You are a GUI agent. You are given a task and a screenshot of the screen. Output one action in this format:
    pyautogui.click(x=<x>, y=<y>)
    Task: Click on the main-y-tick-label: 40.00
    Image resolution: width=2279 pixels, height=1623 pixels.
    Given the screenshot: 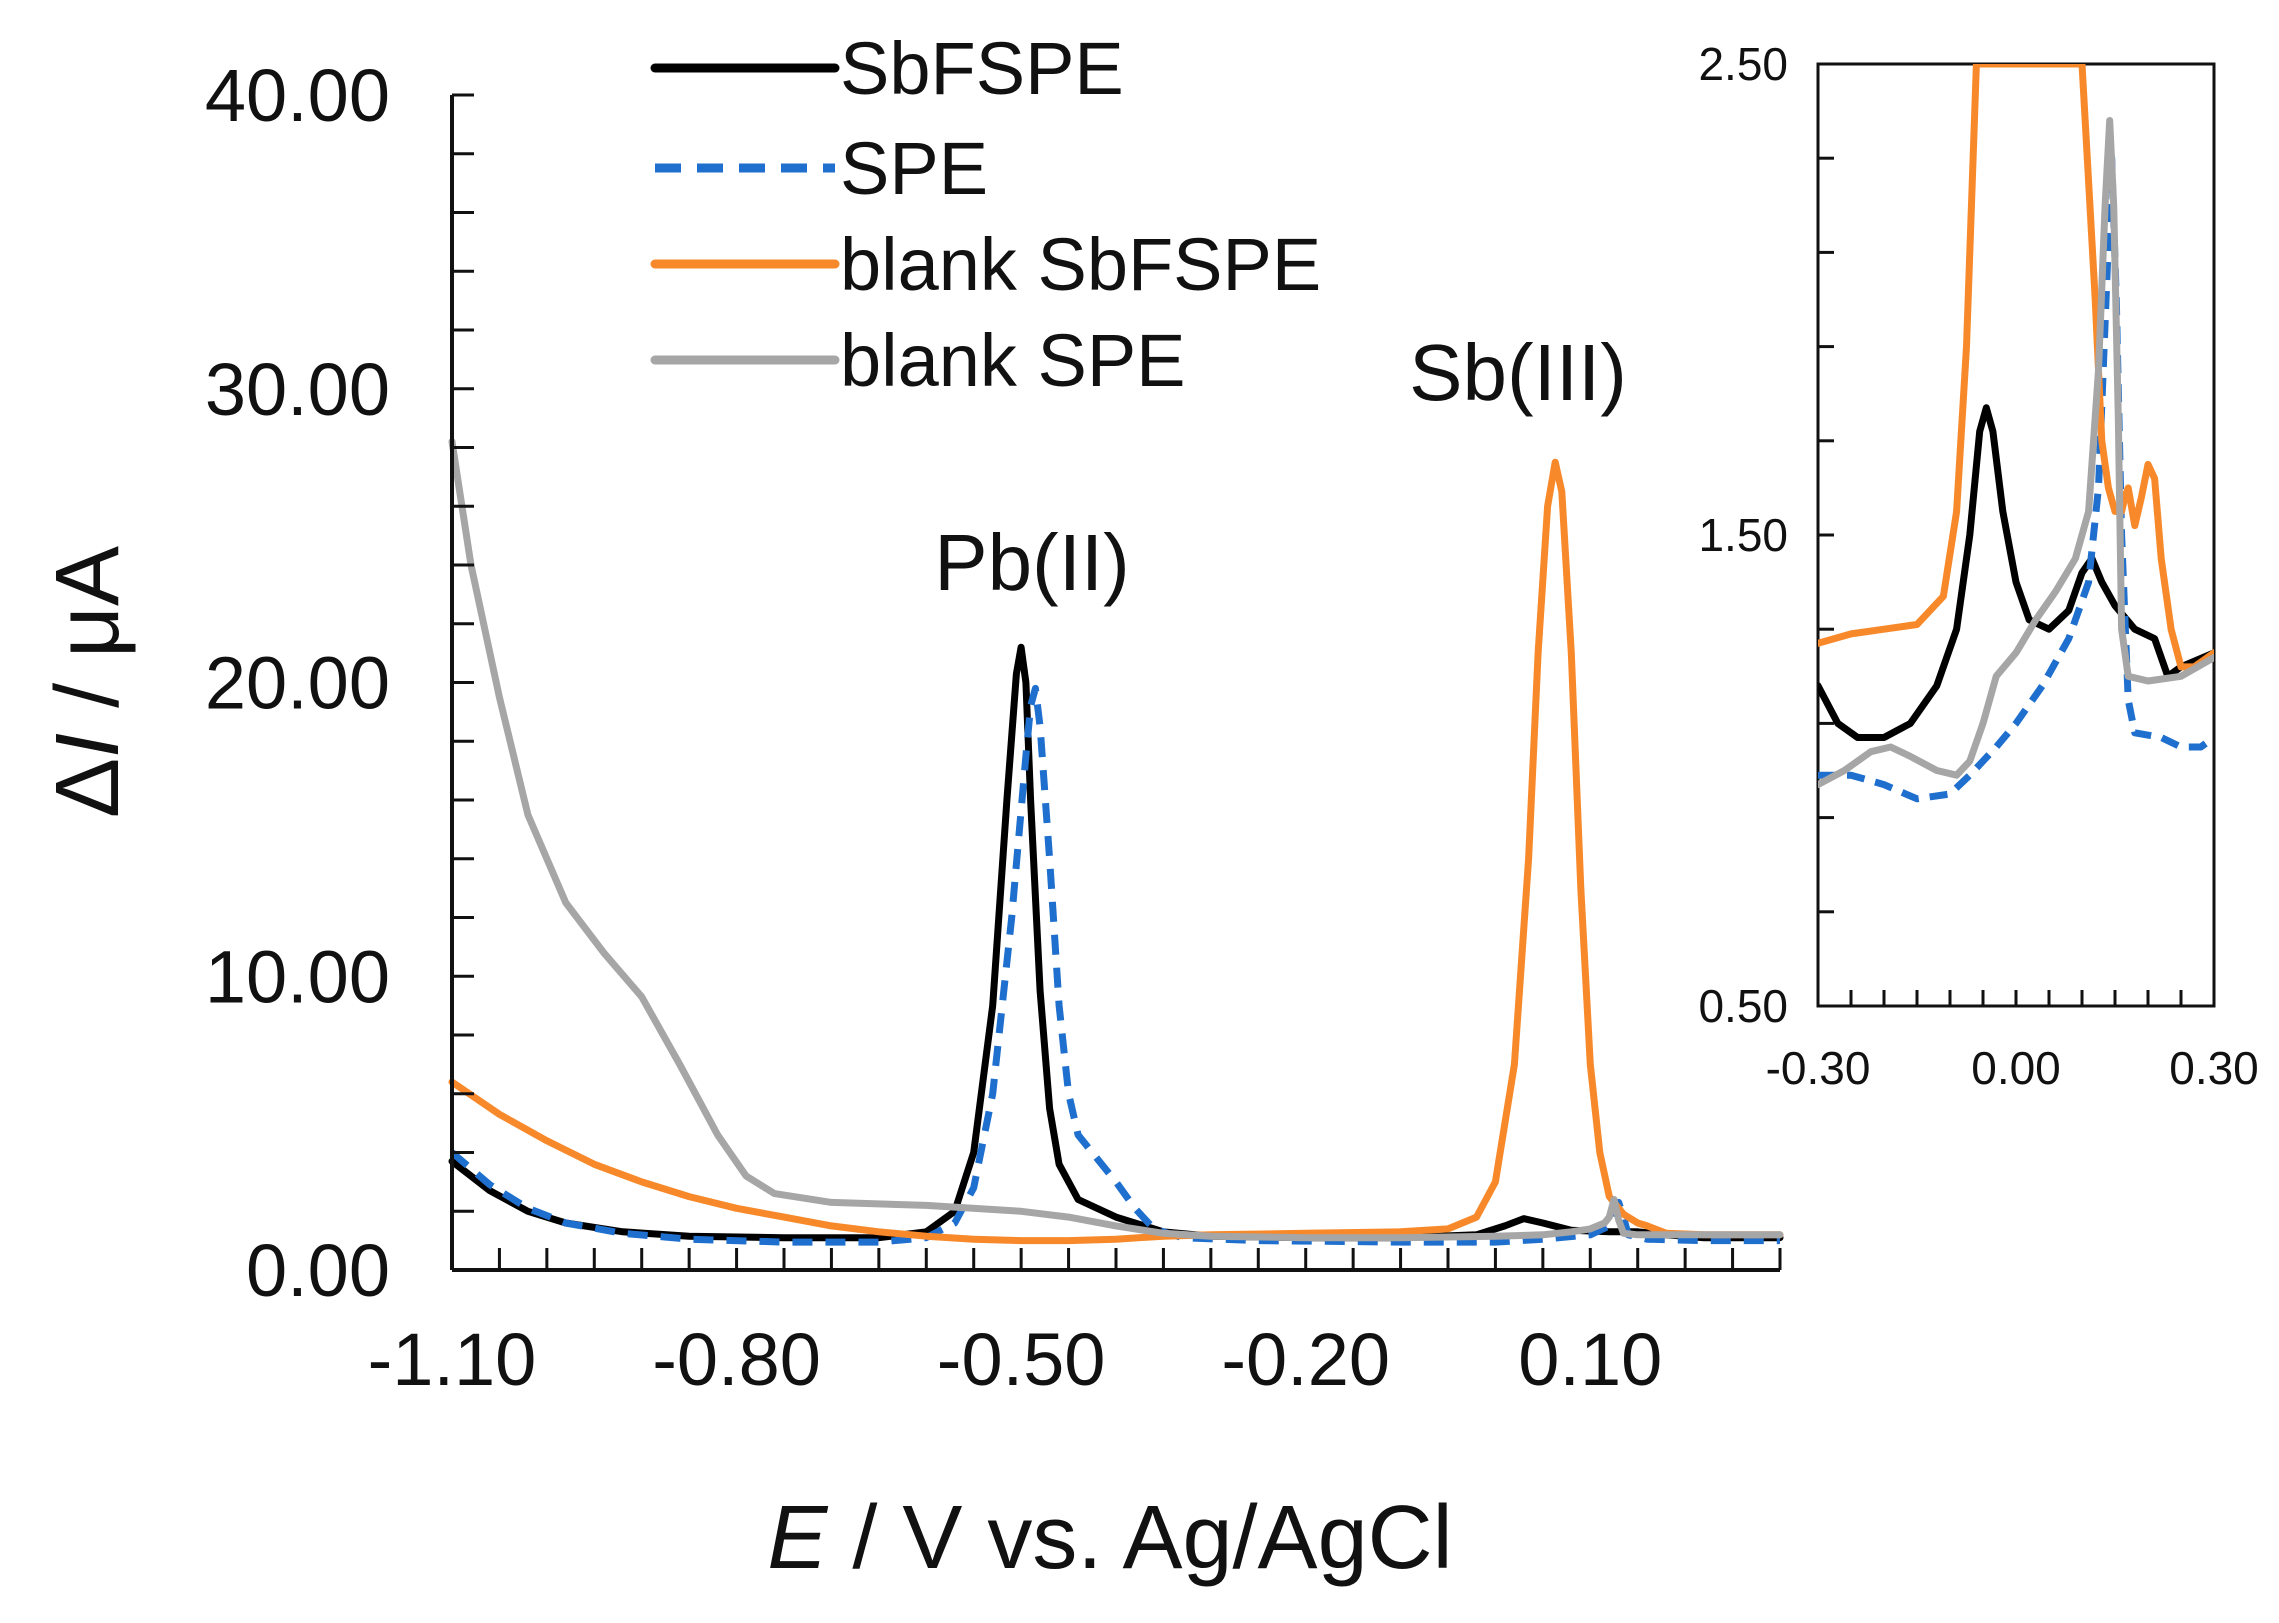 What is the action you would take?
    pyautogui.click(x=297, y=95)
    